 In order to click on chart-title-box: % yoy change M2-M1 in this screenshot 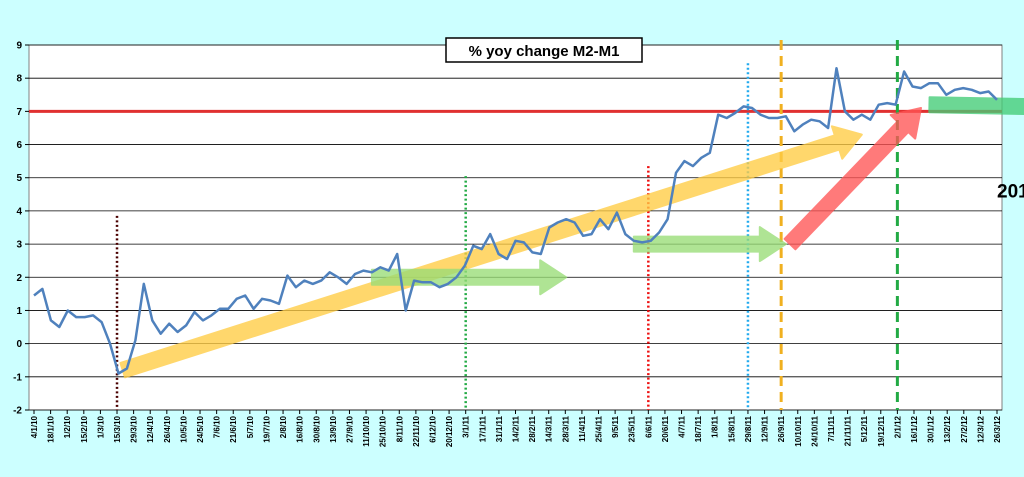, I will do `click(544, 50)`.